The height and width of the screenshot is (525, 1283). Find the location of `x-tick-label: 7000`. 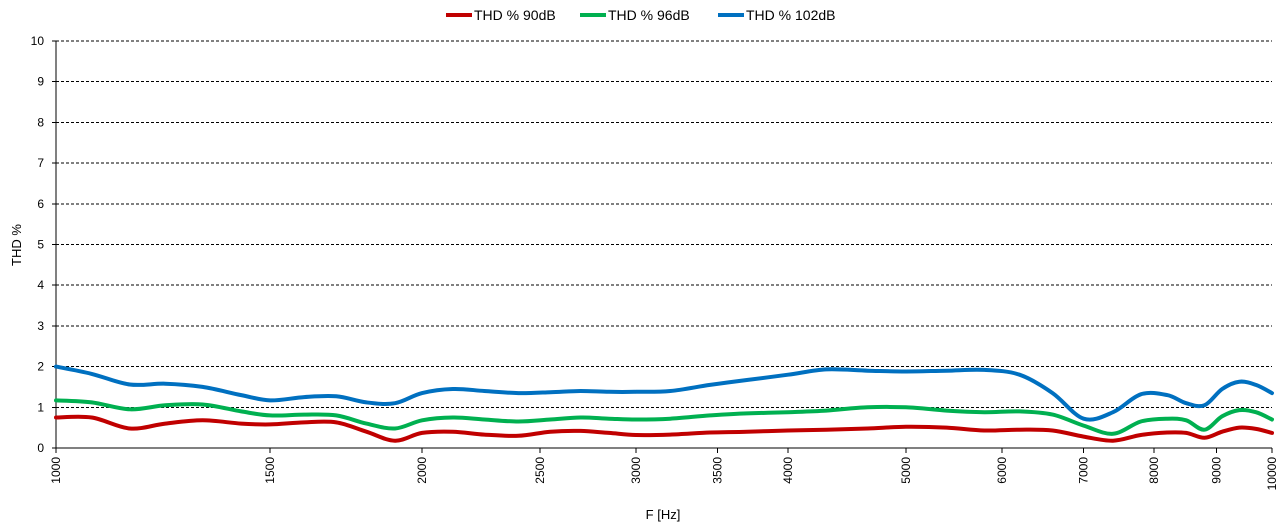

x-tick-label: 7000 is located at coordinates (1084, 470).